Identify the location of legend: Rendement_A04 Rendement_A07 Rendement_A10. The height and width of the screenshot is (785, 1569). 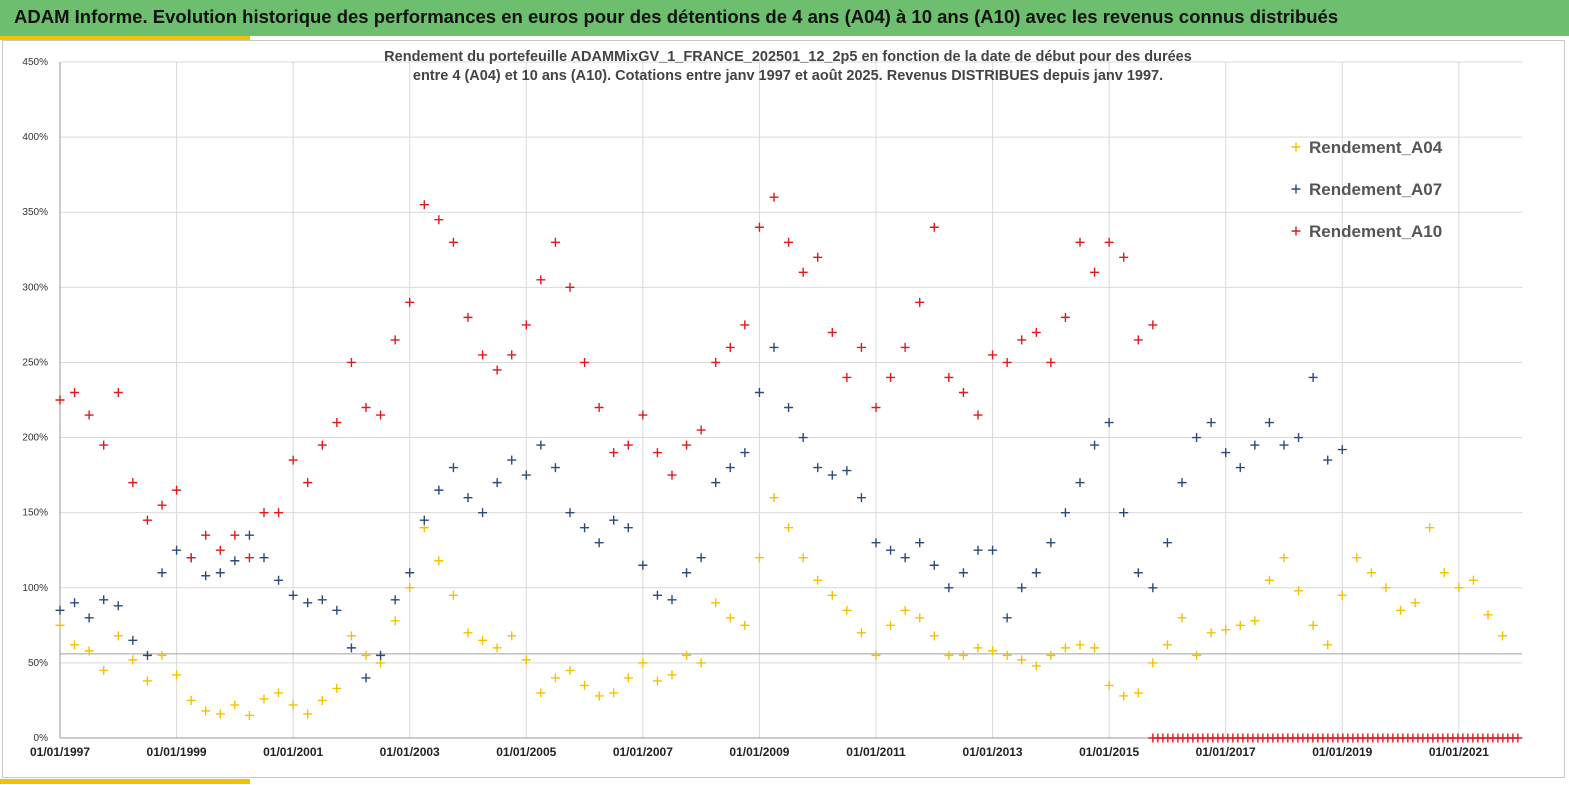
(1367, 189).